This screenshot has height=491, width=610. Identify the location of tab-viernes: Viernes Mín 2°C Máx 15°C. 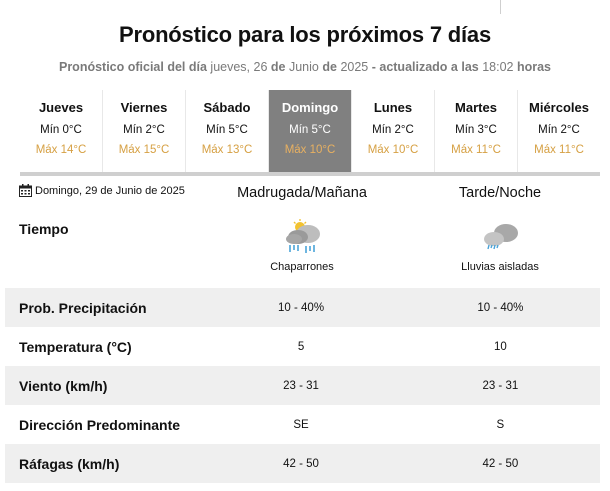
(144, 131).